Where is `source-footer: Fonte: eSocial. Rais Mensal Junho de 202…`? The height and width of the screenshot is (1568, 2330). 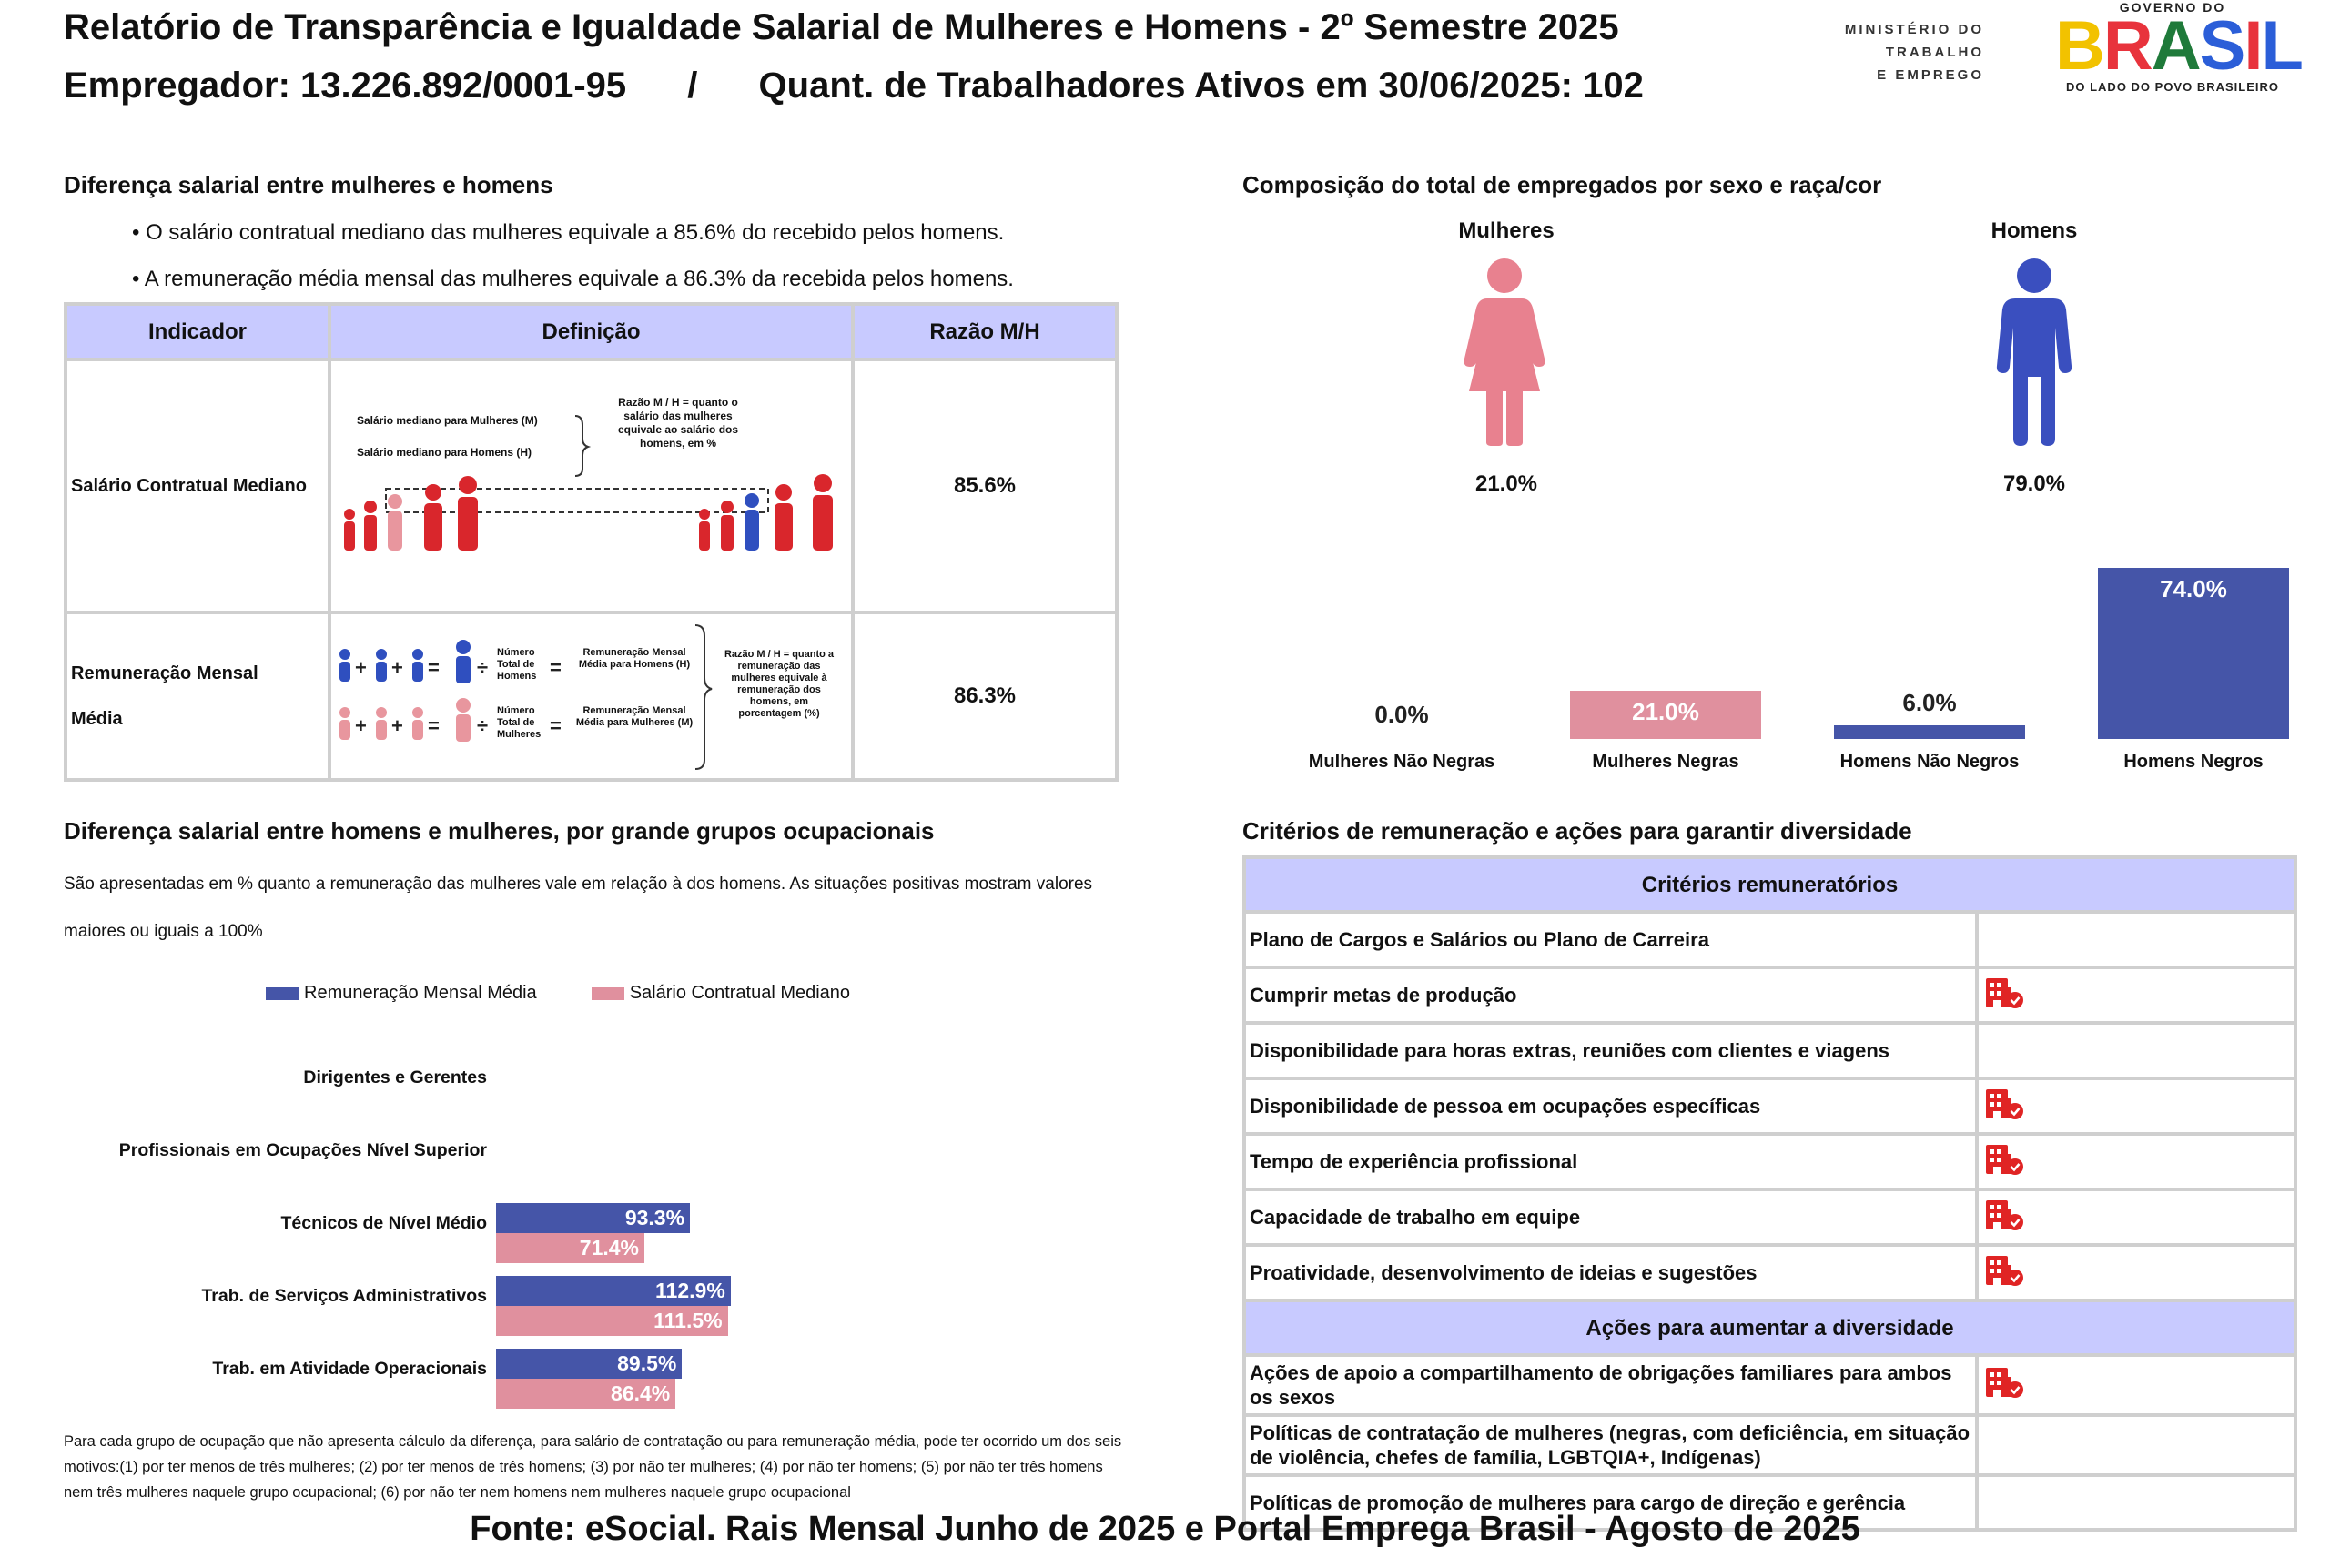 source-footer: Fonte: eSocial. Rais Mensal Junho de 202… is located at coordinates (1165, 1529).